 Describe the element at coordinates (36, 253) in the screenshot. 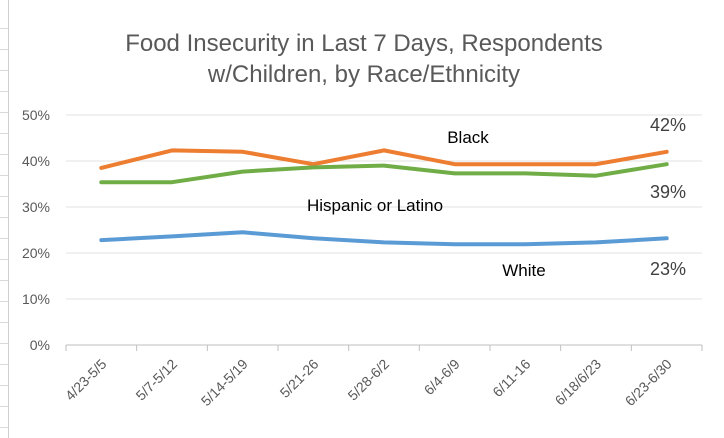

I see `y-tick-label: 20%` at that location.